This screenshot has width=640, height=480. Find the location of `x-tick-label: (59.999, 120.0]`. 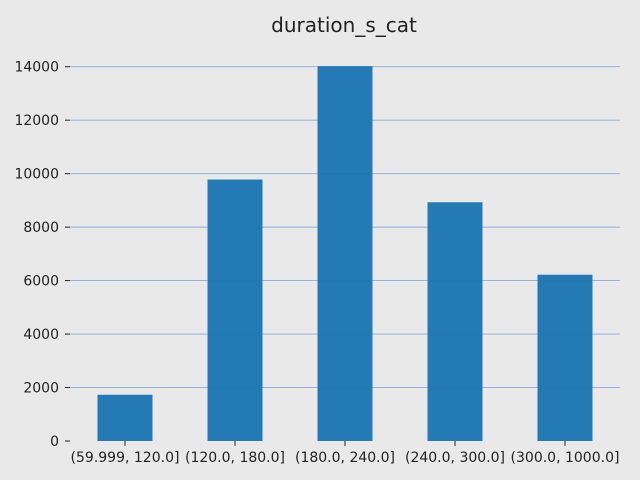

x-tick-label: (59.999, 120.0] is located at coordinates (125, 458).